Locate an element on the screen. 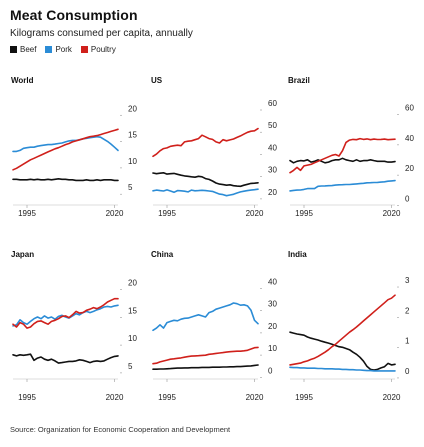 Image resolution: width=424 pixels, height=447 pixels. xtick-label-world: 2020 is located at coordinates (115, 213).